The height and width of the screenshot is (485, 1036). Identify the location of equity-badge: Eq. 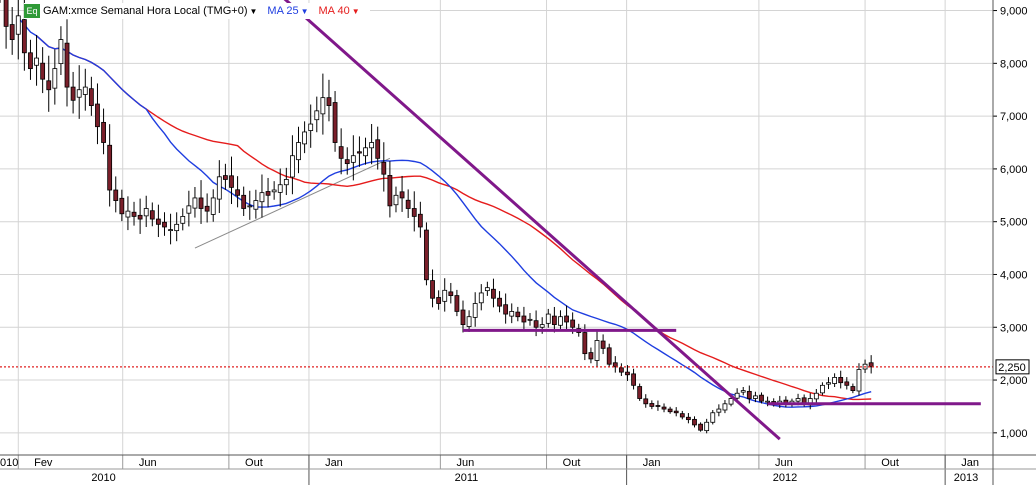
(32, 11).